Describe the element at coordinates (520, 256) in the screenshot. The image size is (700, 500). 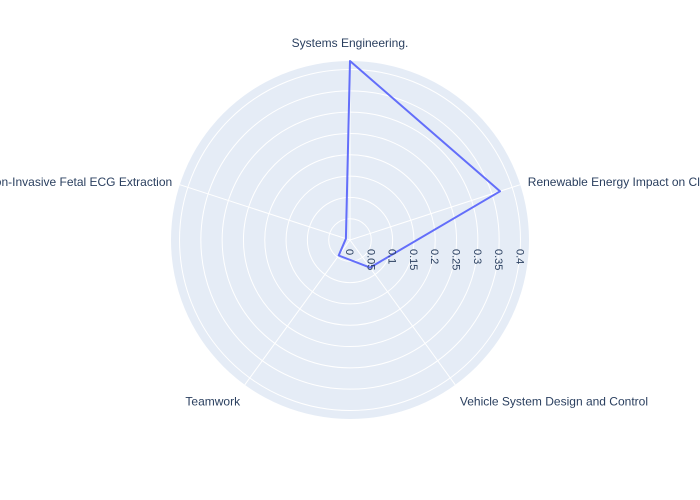
I see `radial-tick-label: 0.4` at that location.